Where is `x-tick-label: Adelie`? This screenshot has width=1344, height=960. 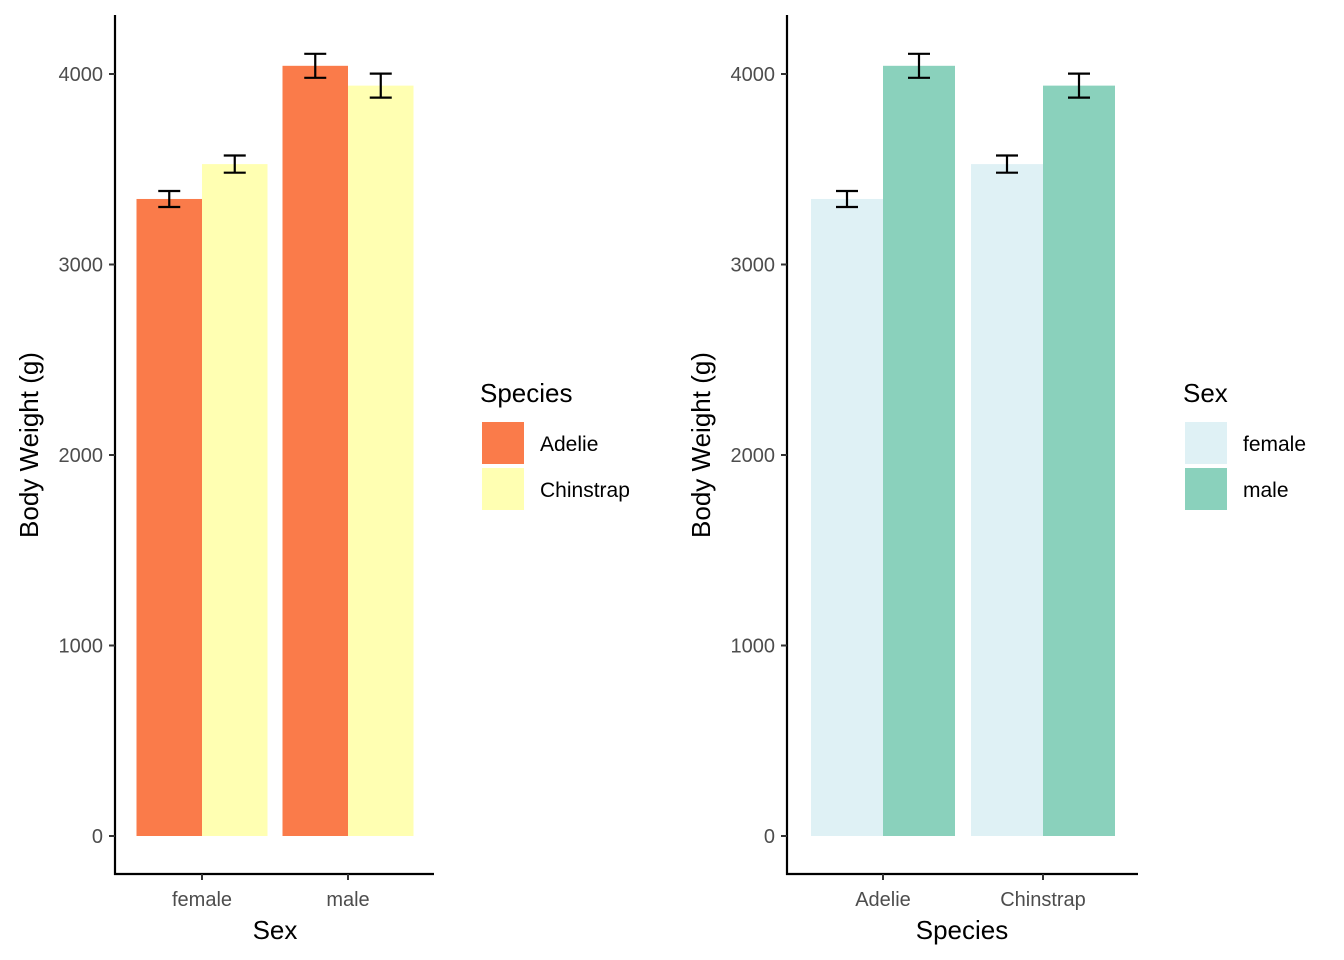 x-tick-label: Adelie is located at coordinates (883, 900).